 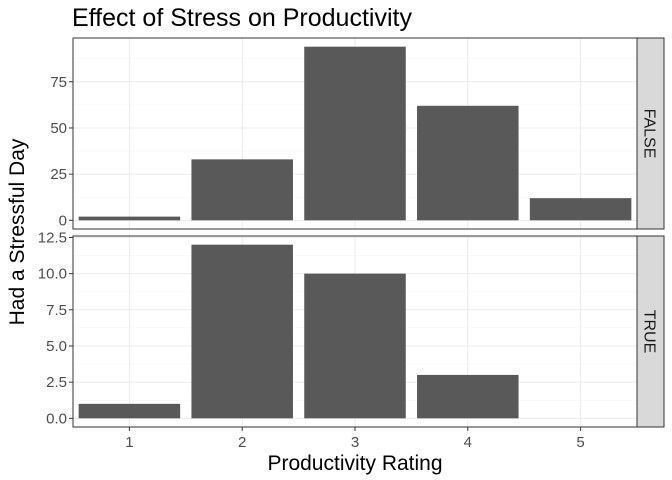 I want to click on y-tick-label: 10.0, so click(x=52, y=274).